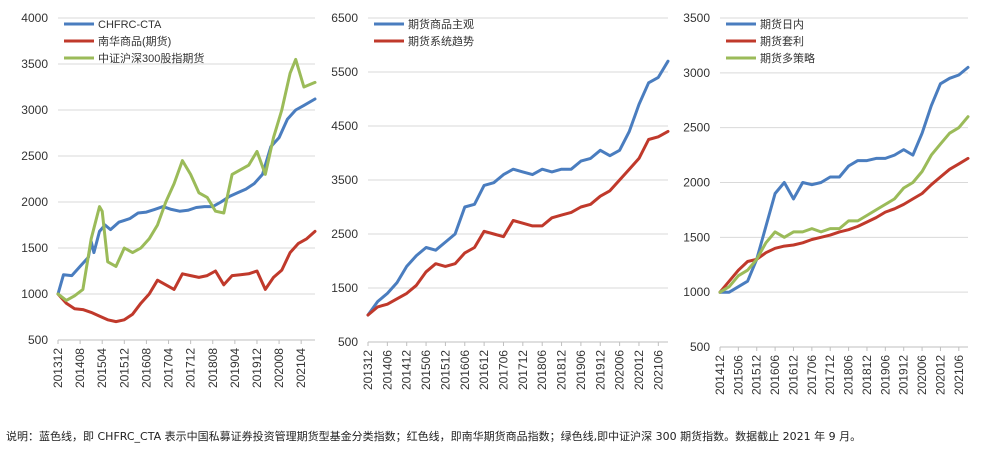 The image size is (985, 451). I want to click on x-tick-label: 201904, so click(235, 368).